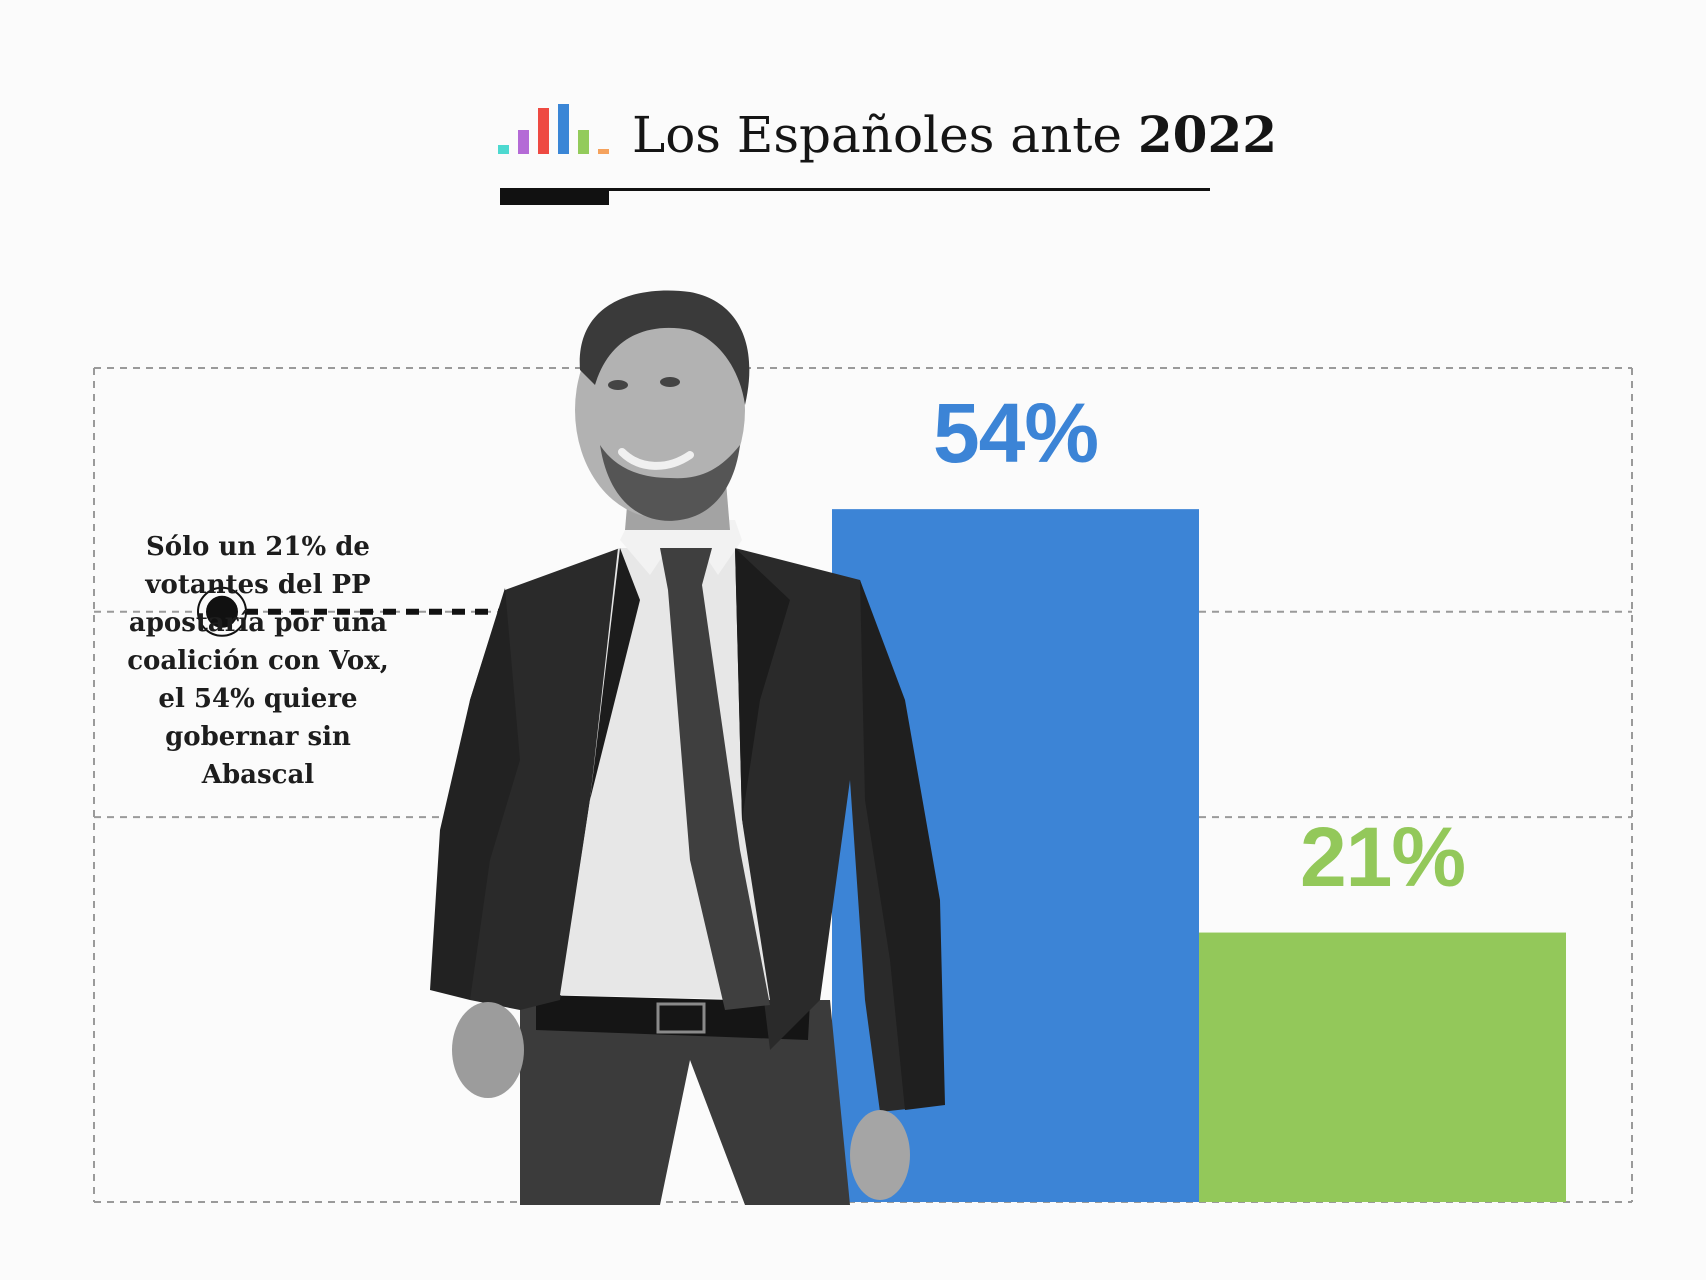  Describe the element at coordinates (877, 135) in the screenshot. I see `title-regular: Los Españoles ante` at that location.